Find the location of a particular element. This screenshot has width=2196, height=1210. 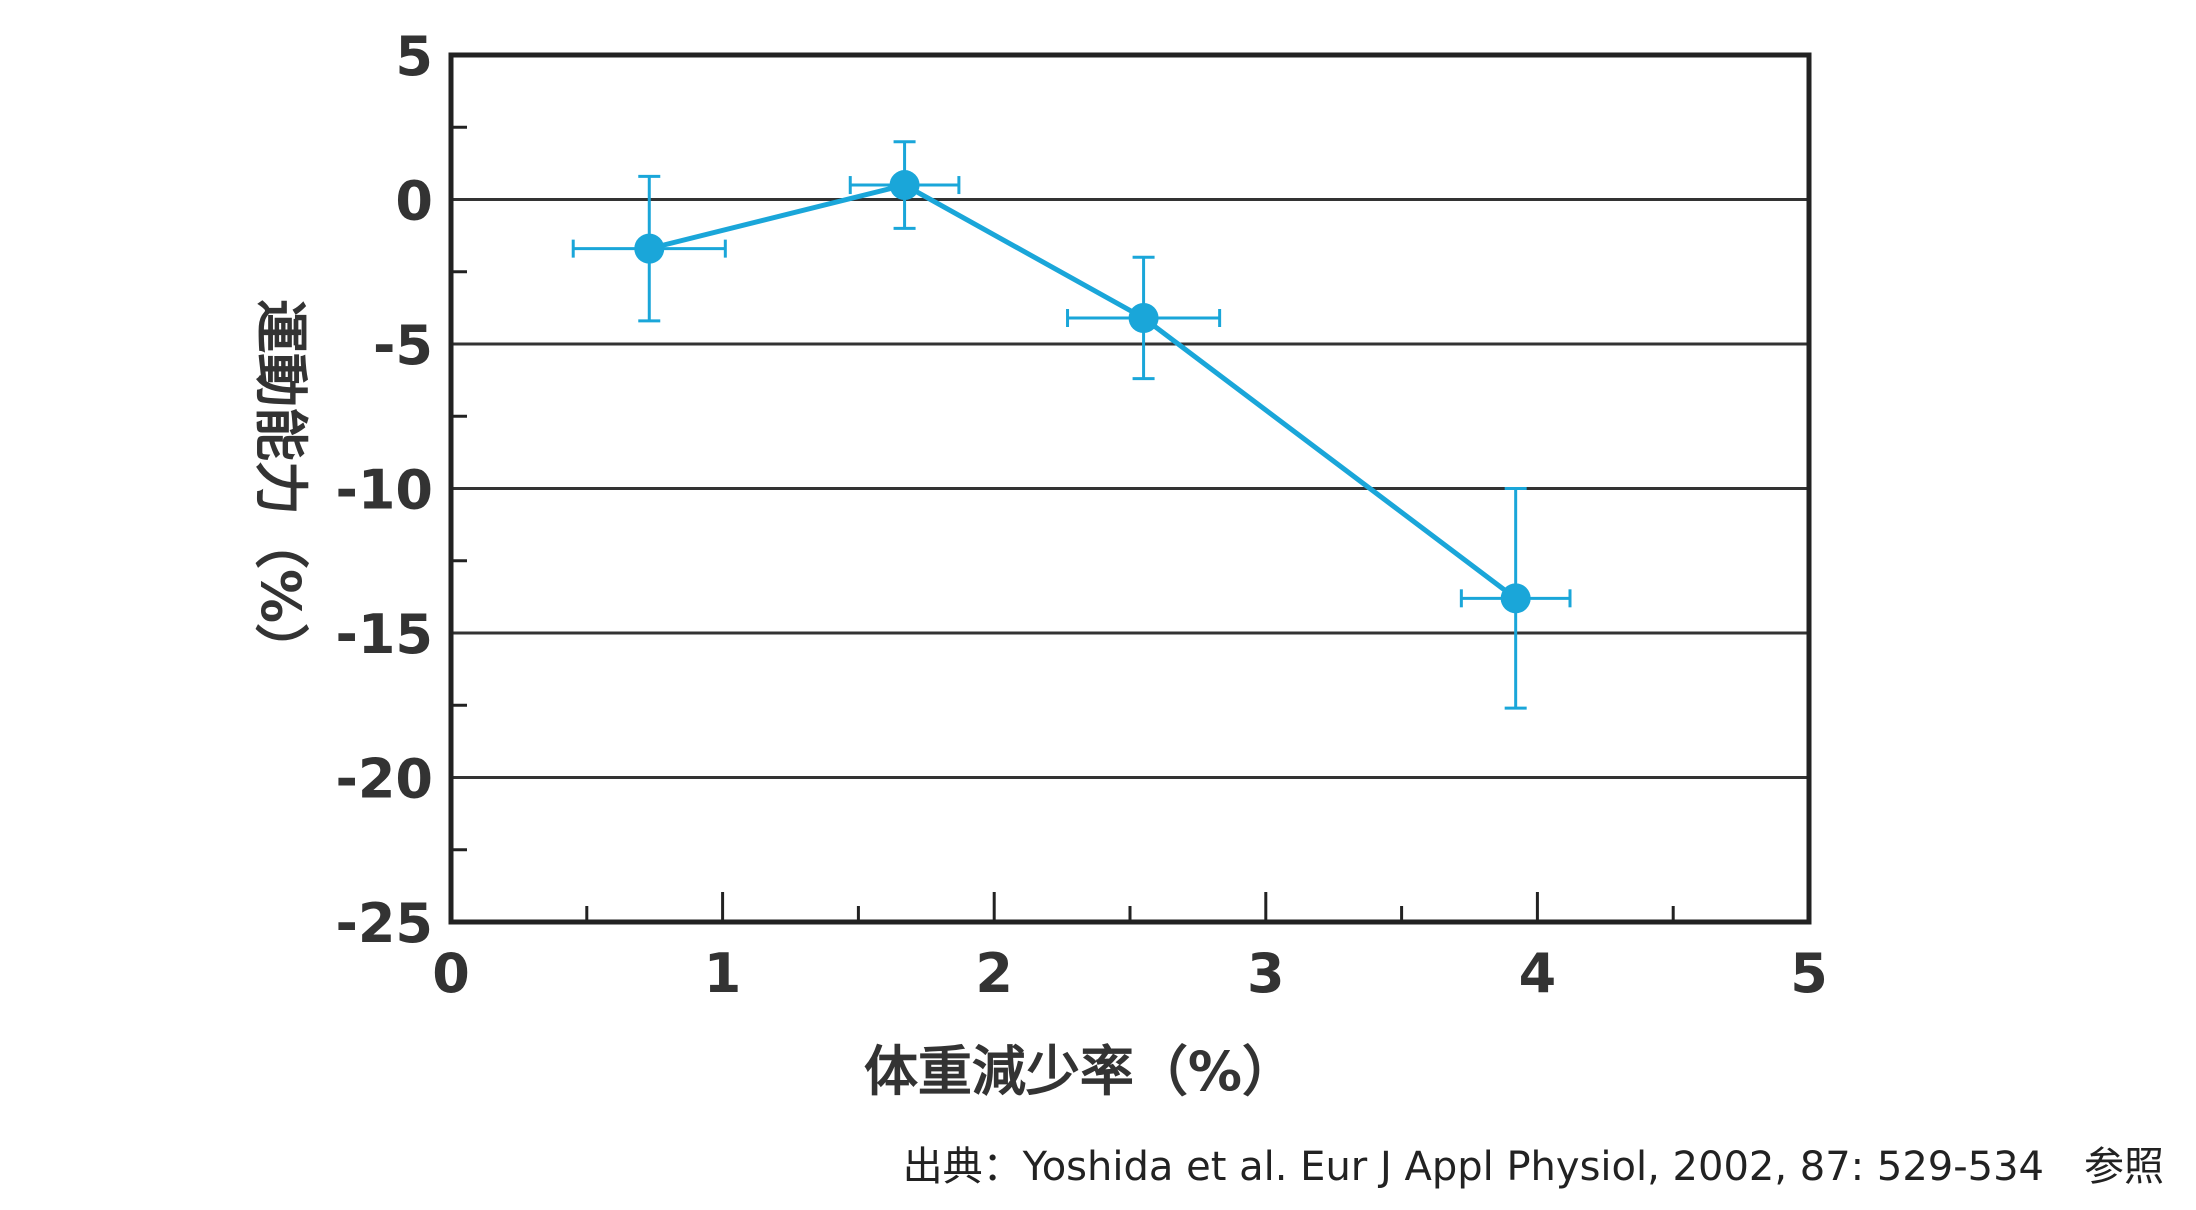

x-tick-label: 5 is located at coordinates (1809, 973).